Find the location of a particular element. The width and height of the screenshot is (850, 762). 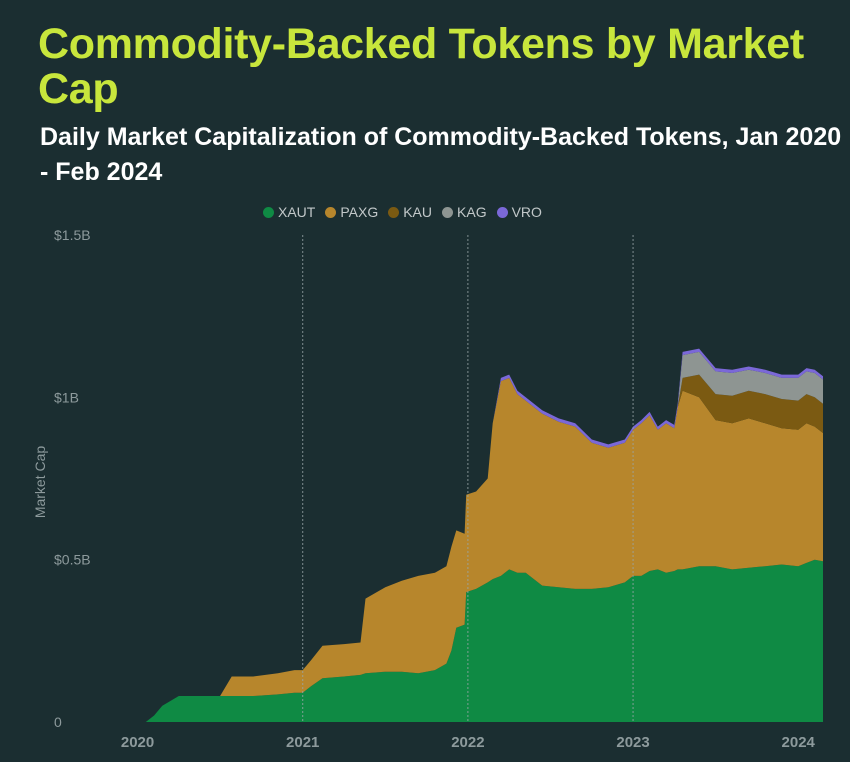

legend-item-kau: KAU is located at coordinates (410, 212).